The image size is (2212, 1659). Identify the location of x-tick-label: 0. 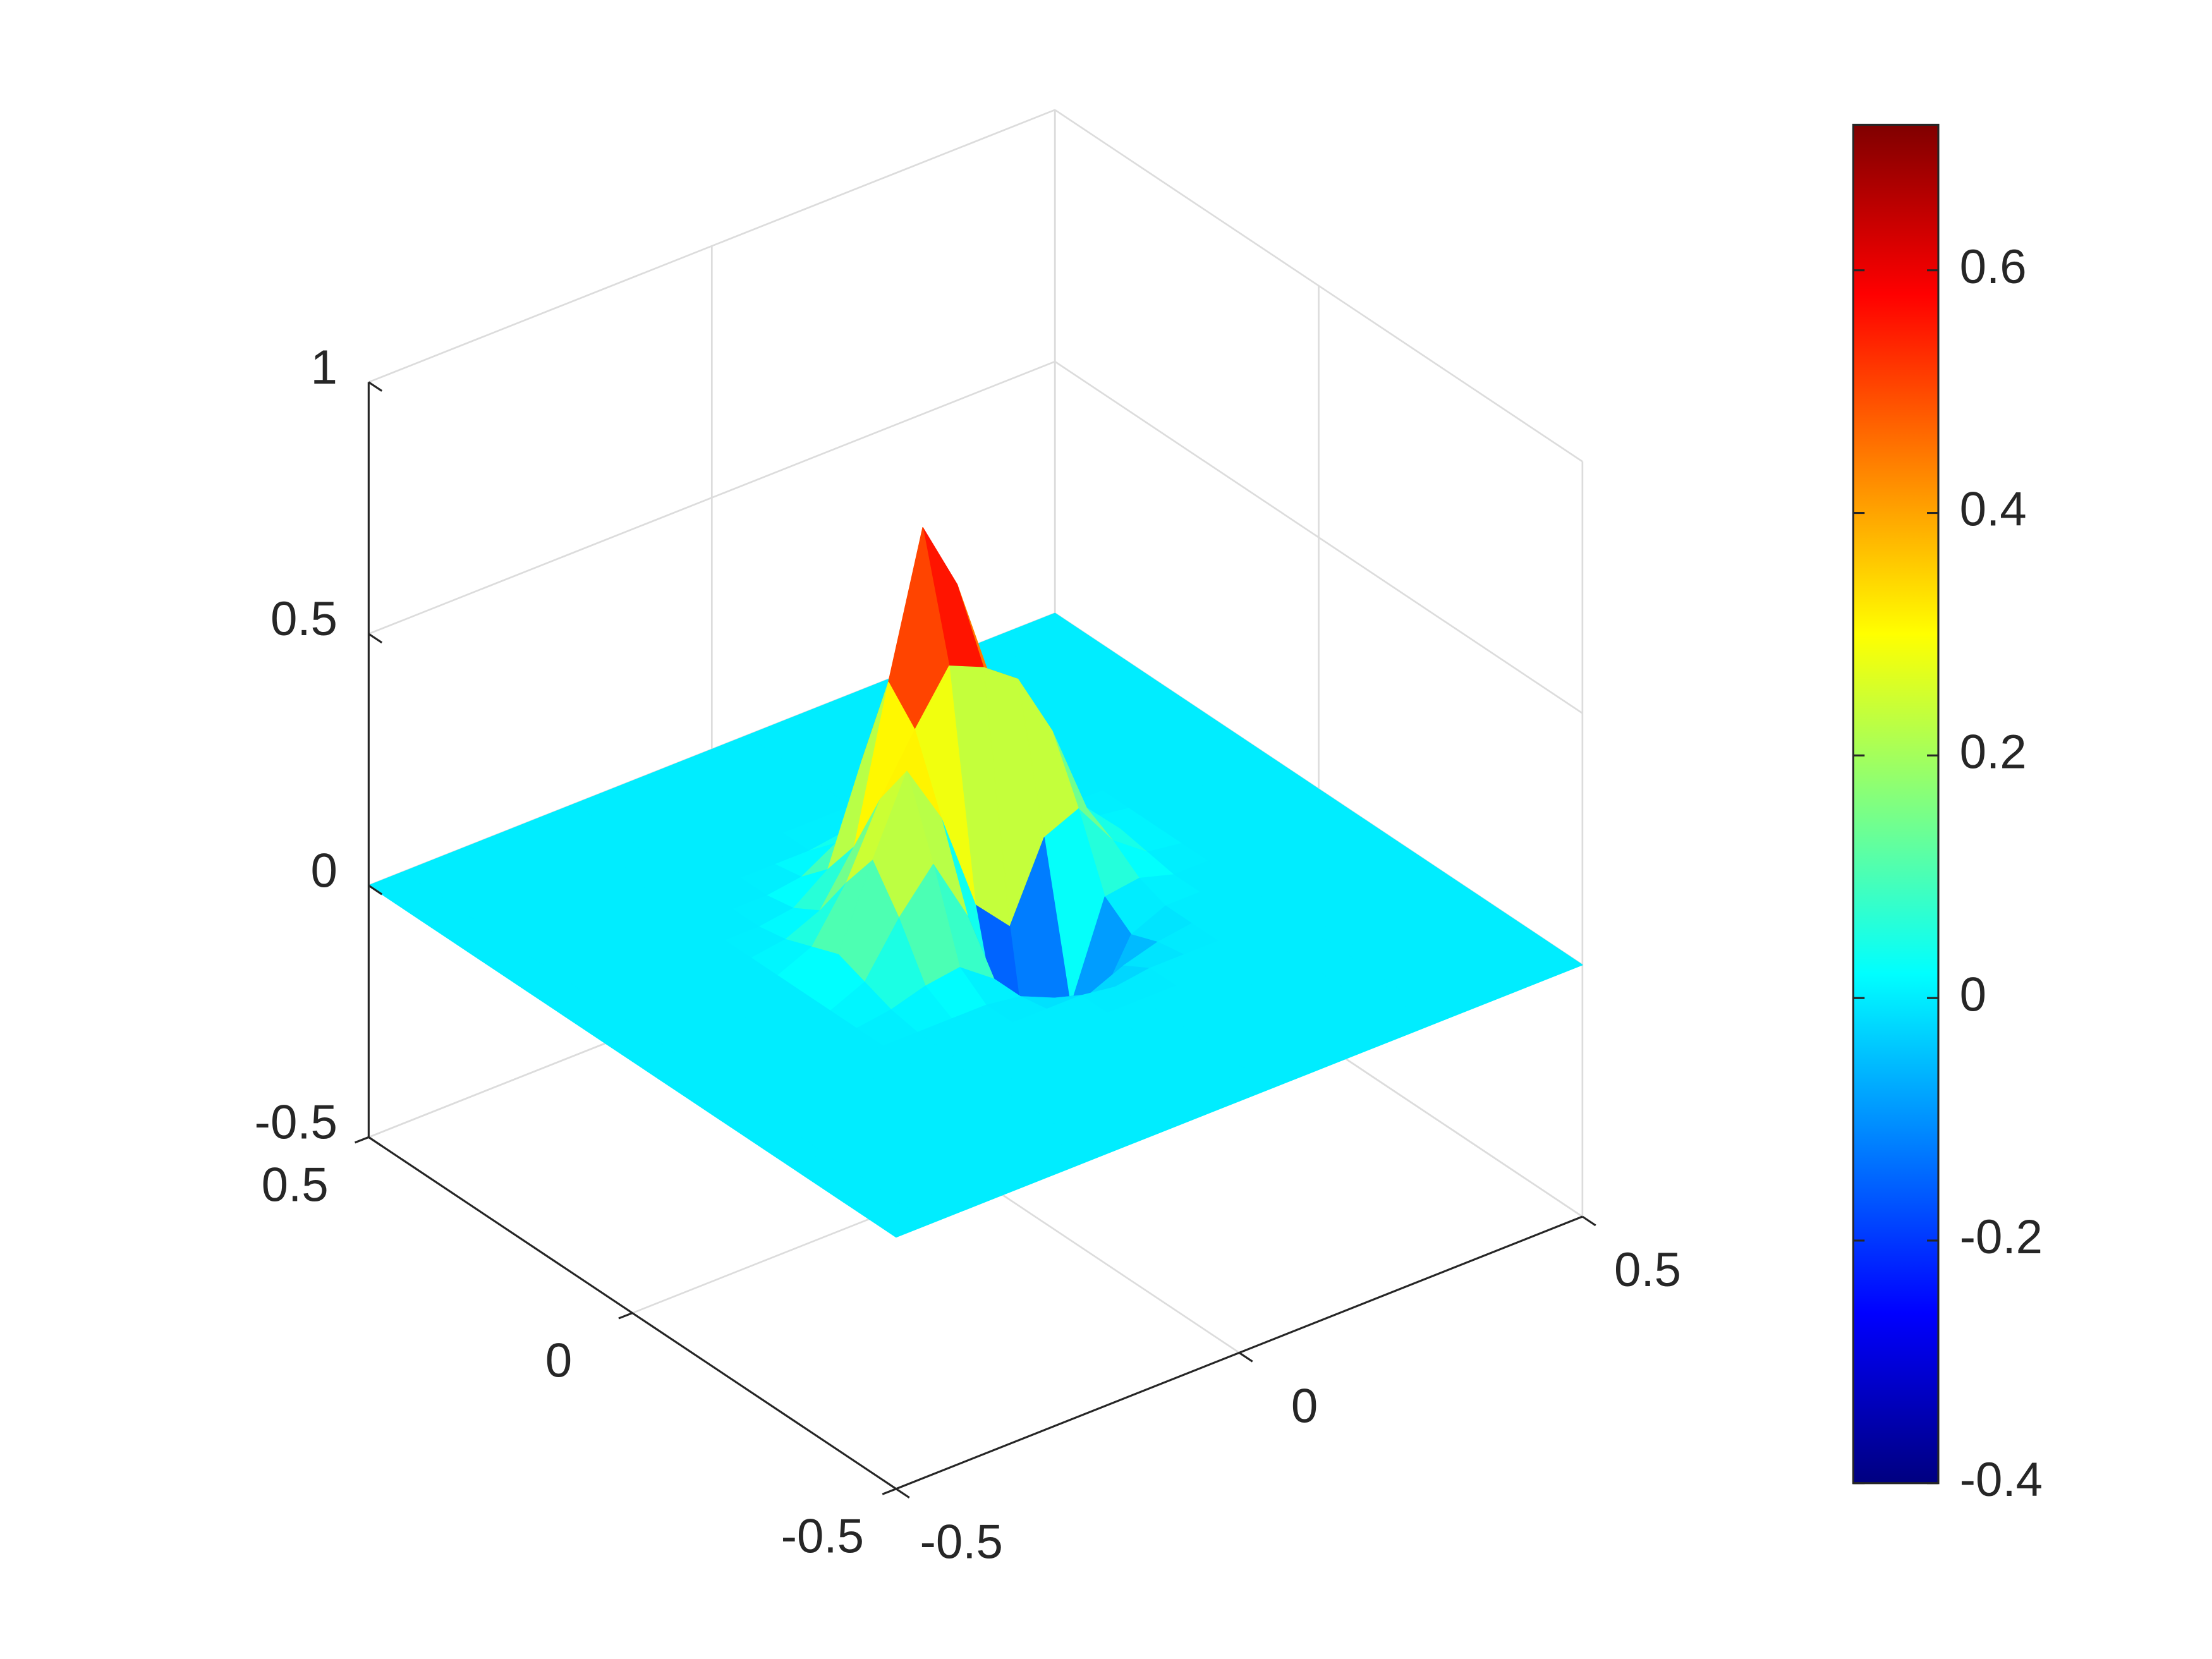
(1304, 1406).